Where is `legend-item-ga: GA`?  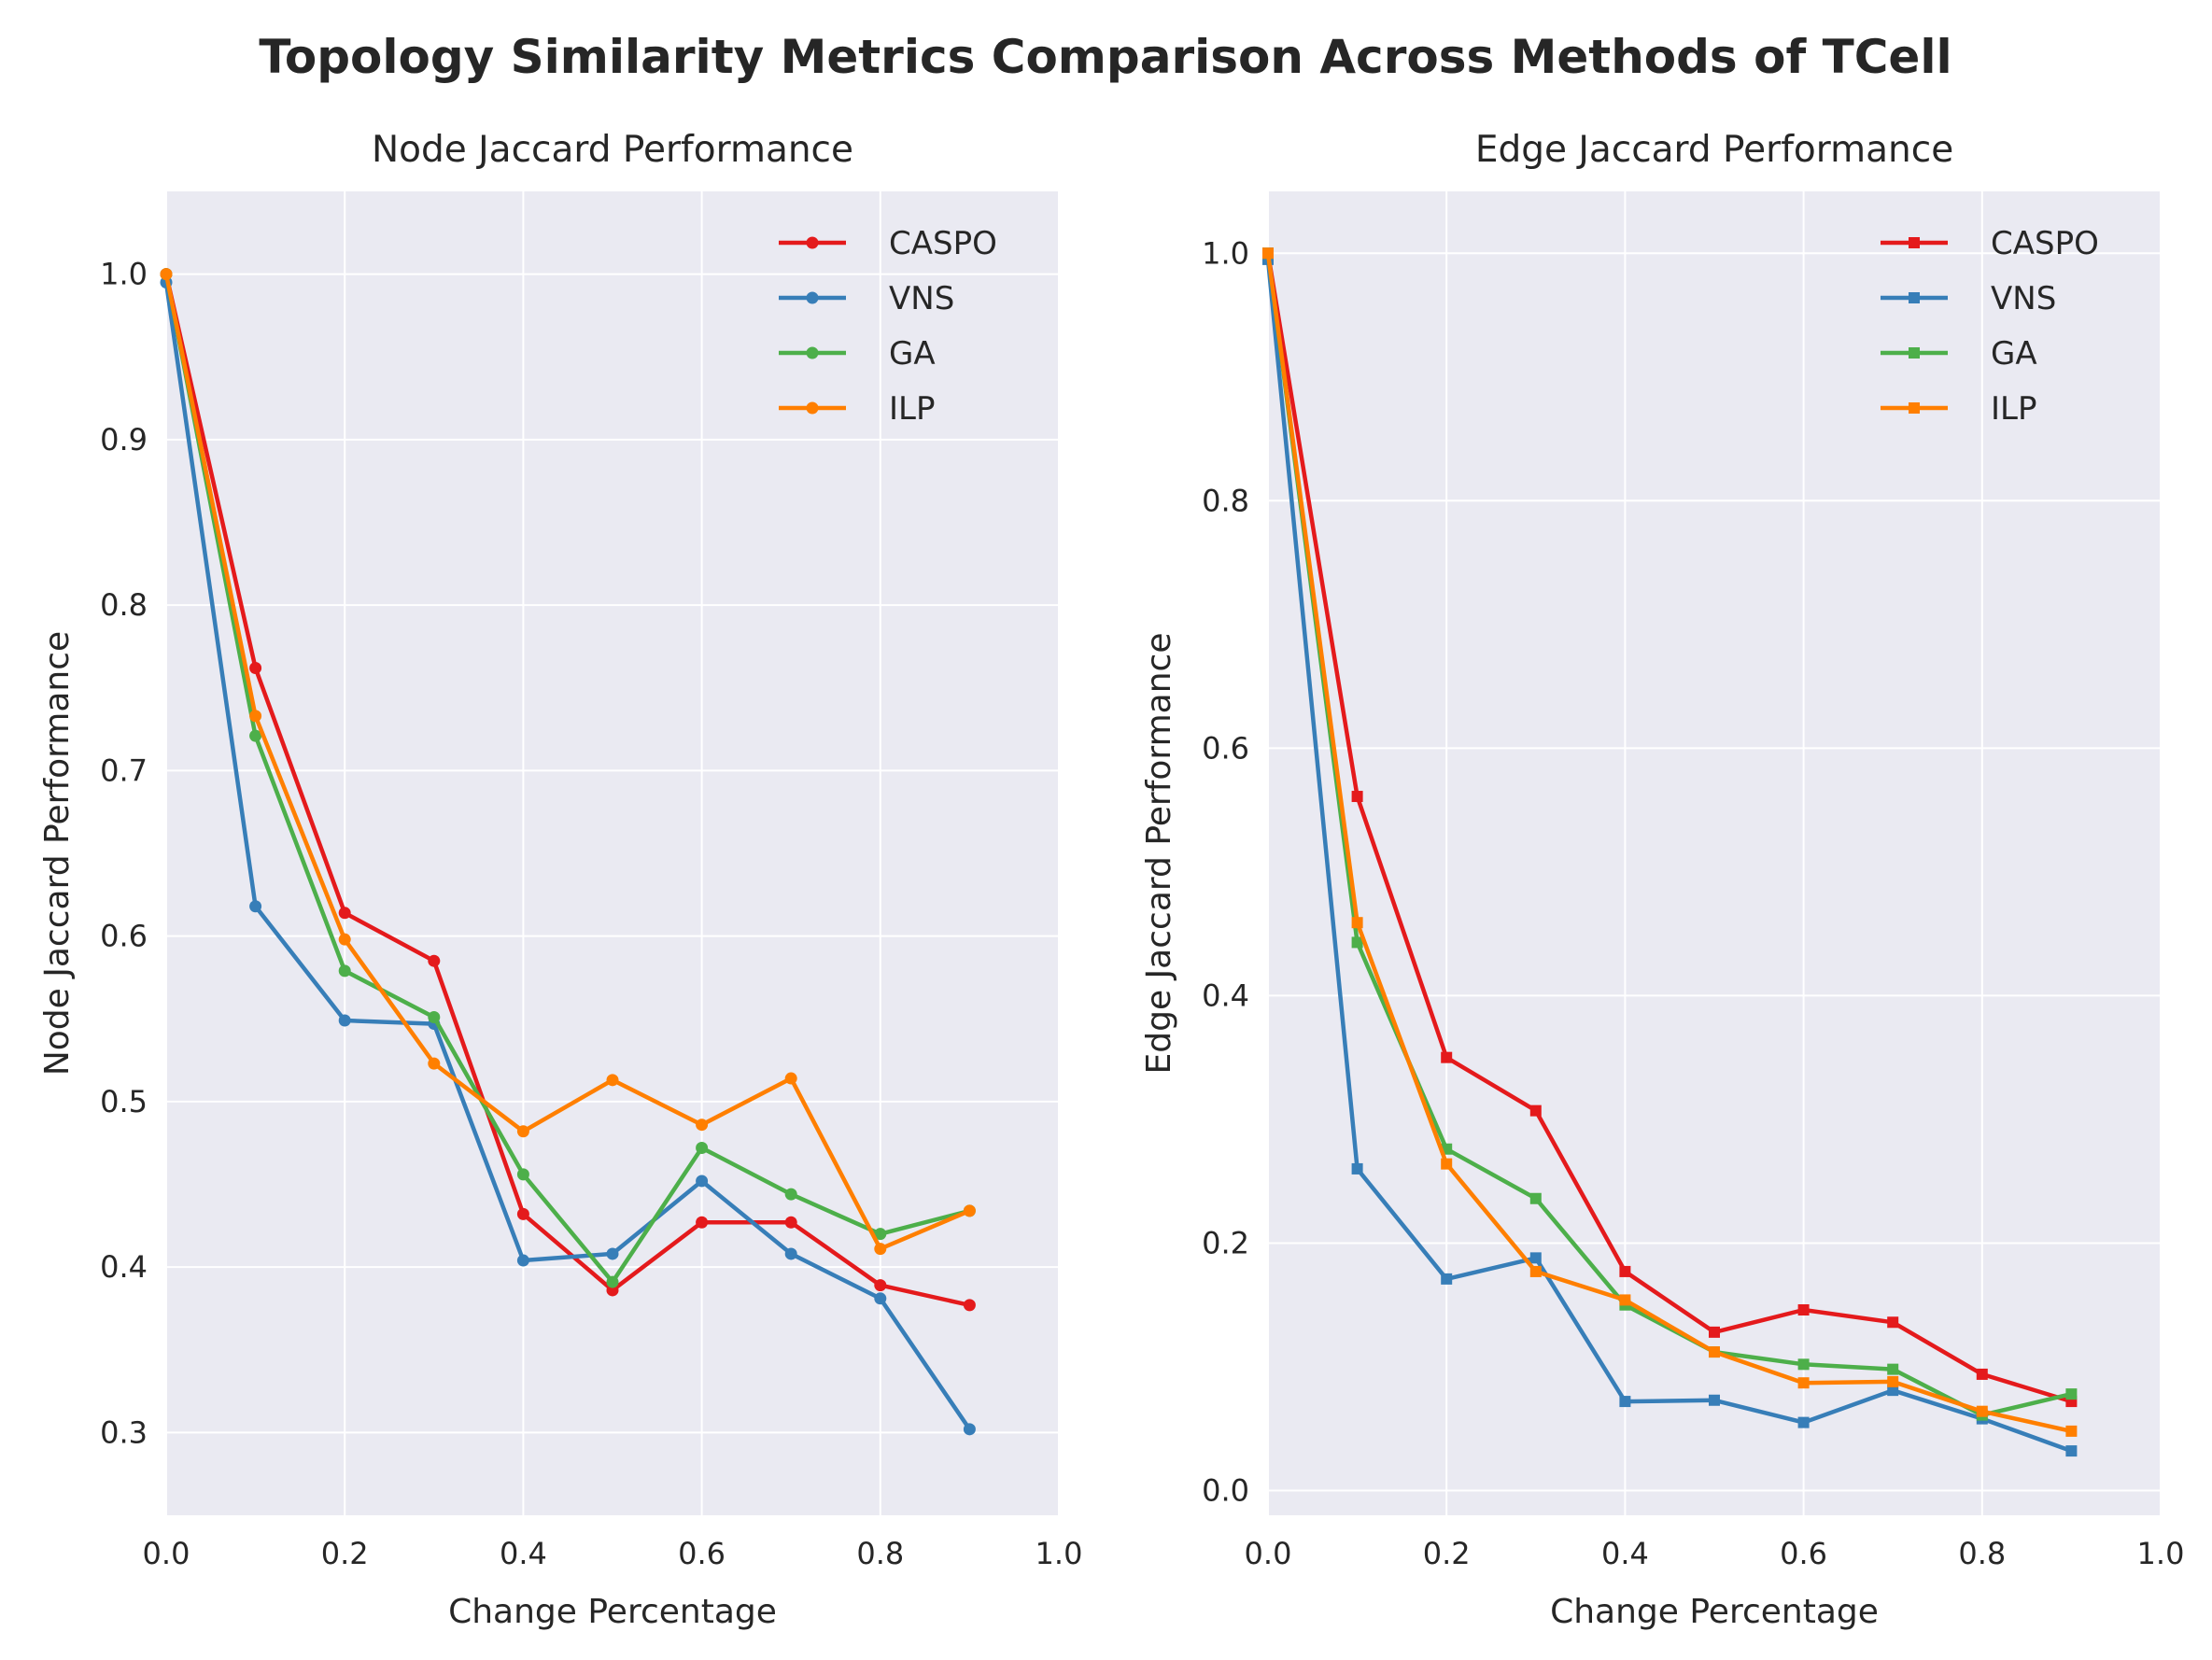 legend-item-ga: GA is located at coordinates (1959, 354).